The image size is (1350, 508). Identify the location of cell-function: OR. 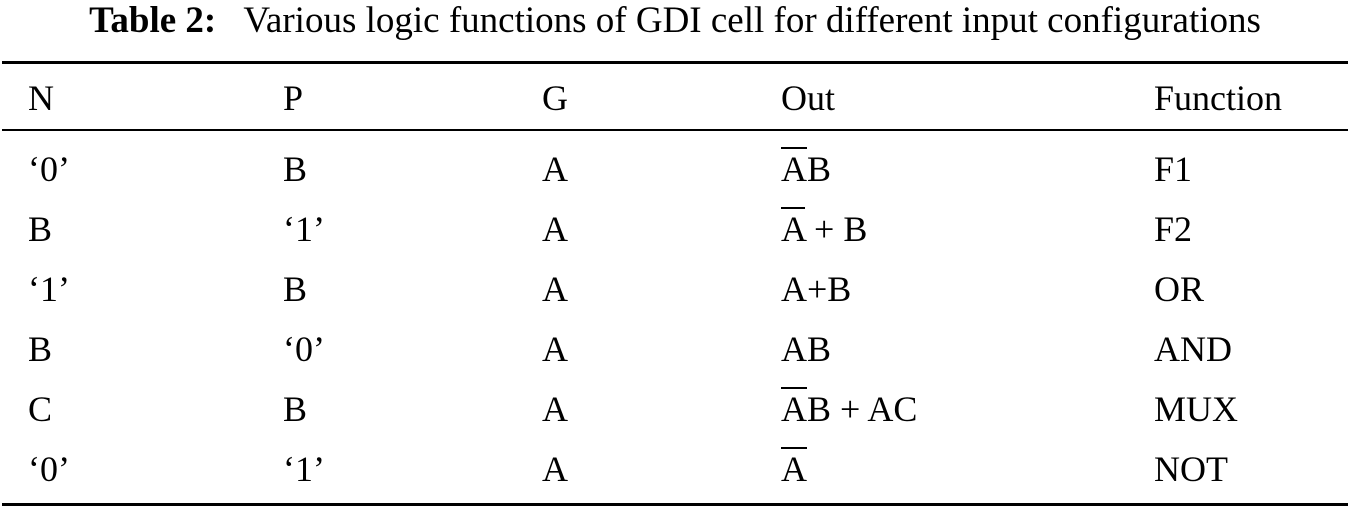
(1179, 289).